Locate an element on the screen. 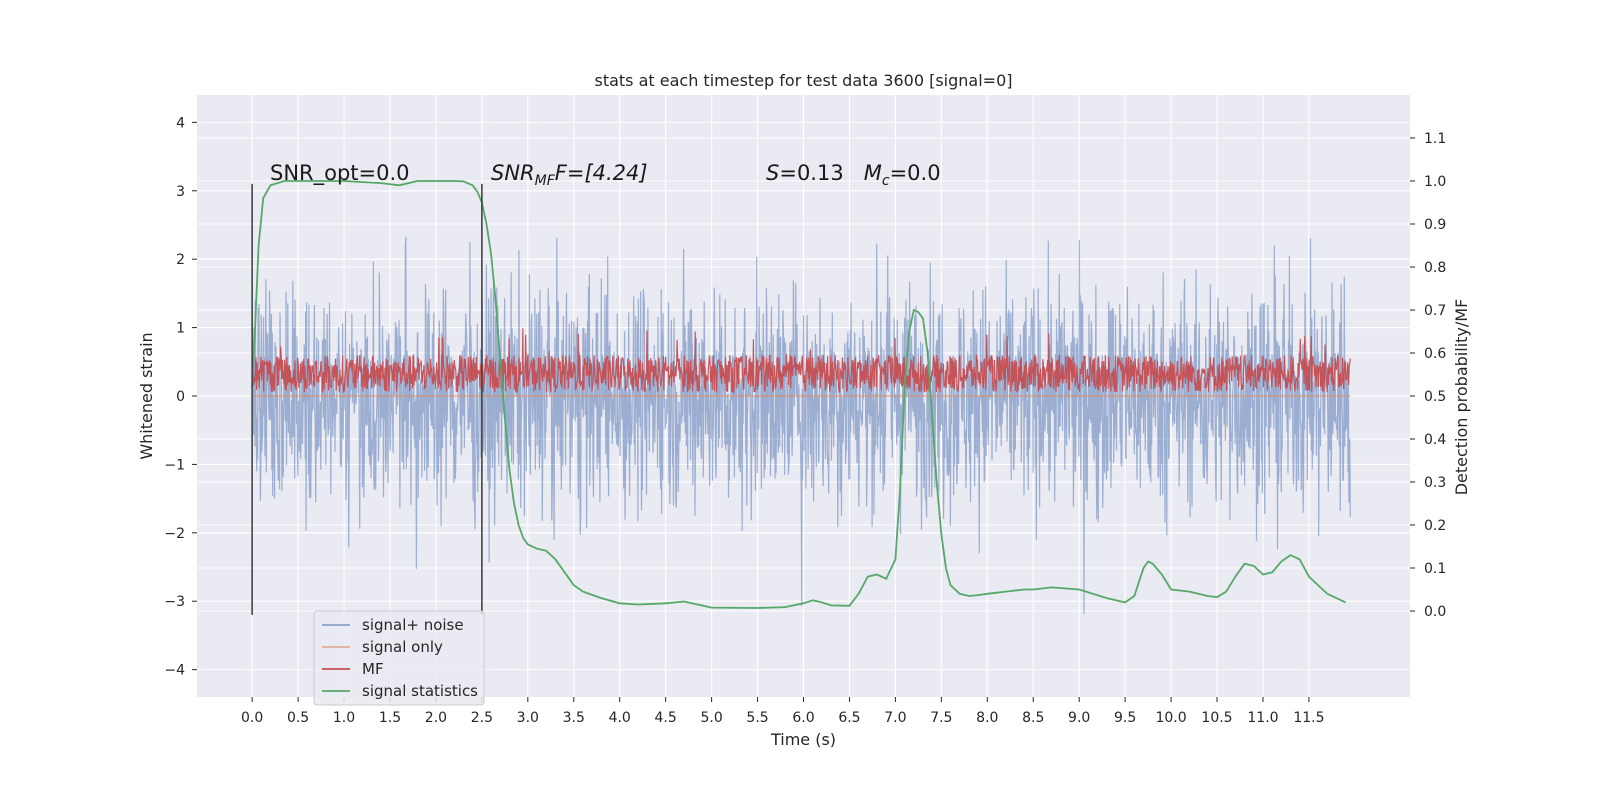  y-tick-label: −3 is located at coordinates (174, 602).